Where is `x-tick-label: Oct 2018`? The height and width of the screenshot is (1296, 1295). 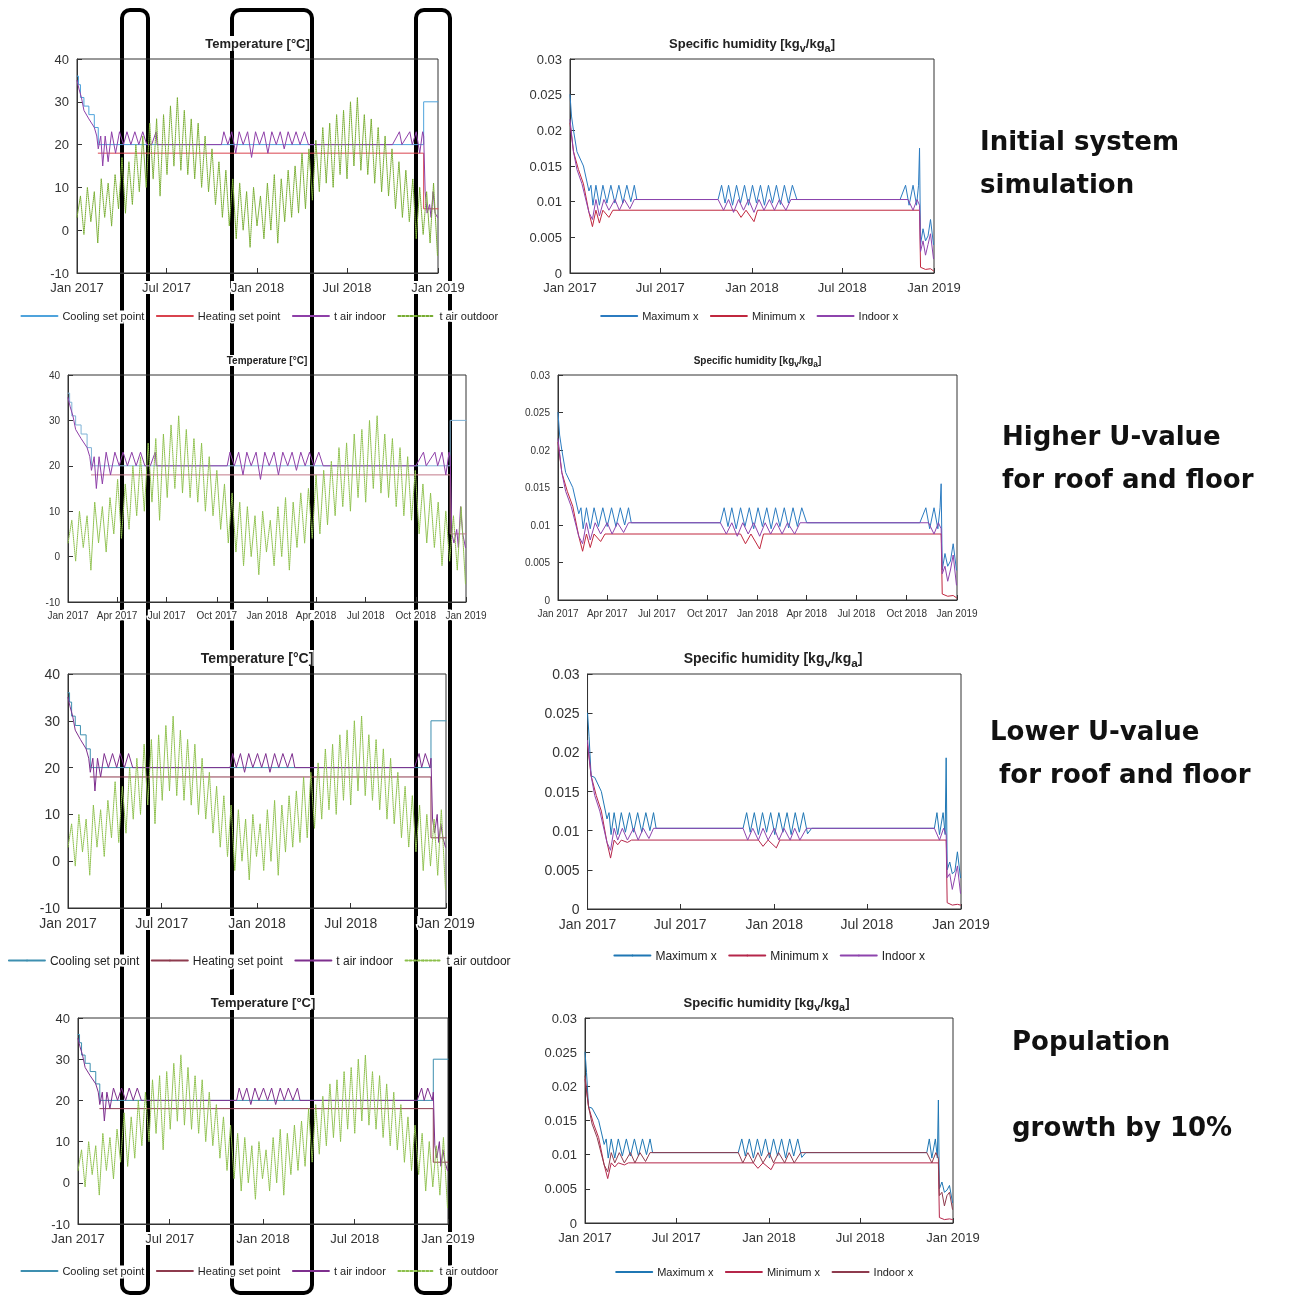 x-tick-label: Oct 2018 is located at coordinates (416, 615).